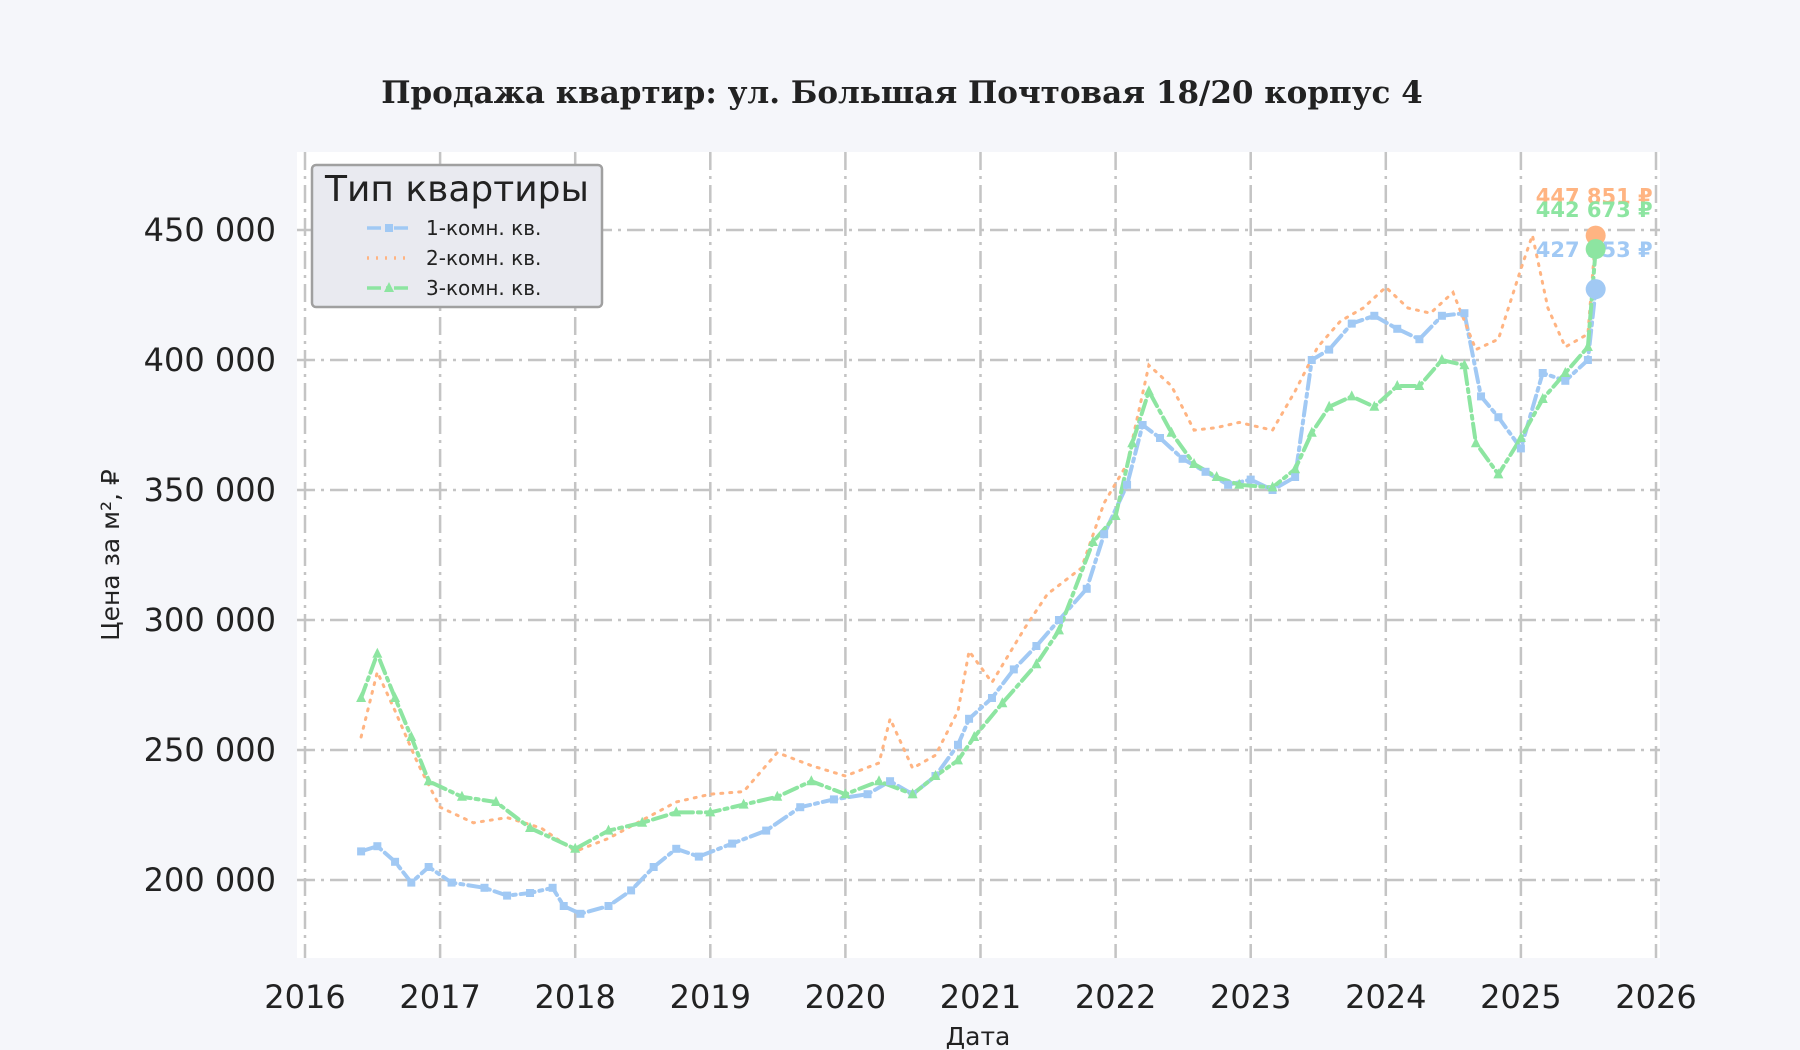 The height and width of the screenshot is (1050, 1800). I want to click on x-tick-label: 2020, so click(845, 997).